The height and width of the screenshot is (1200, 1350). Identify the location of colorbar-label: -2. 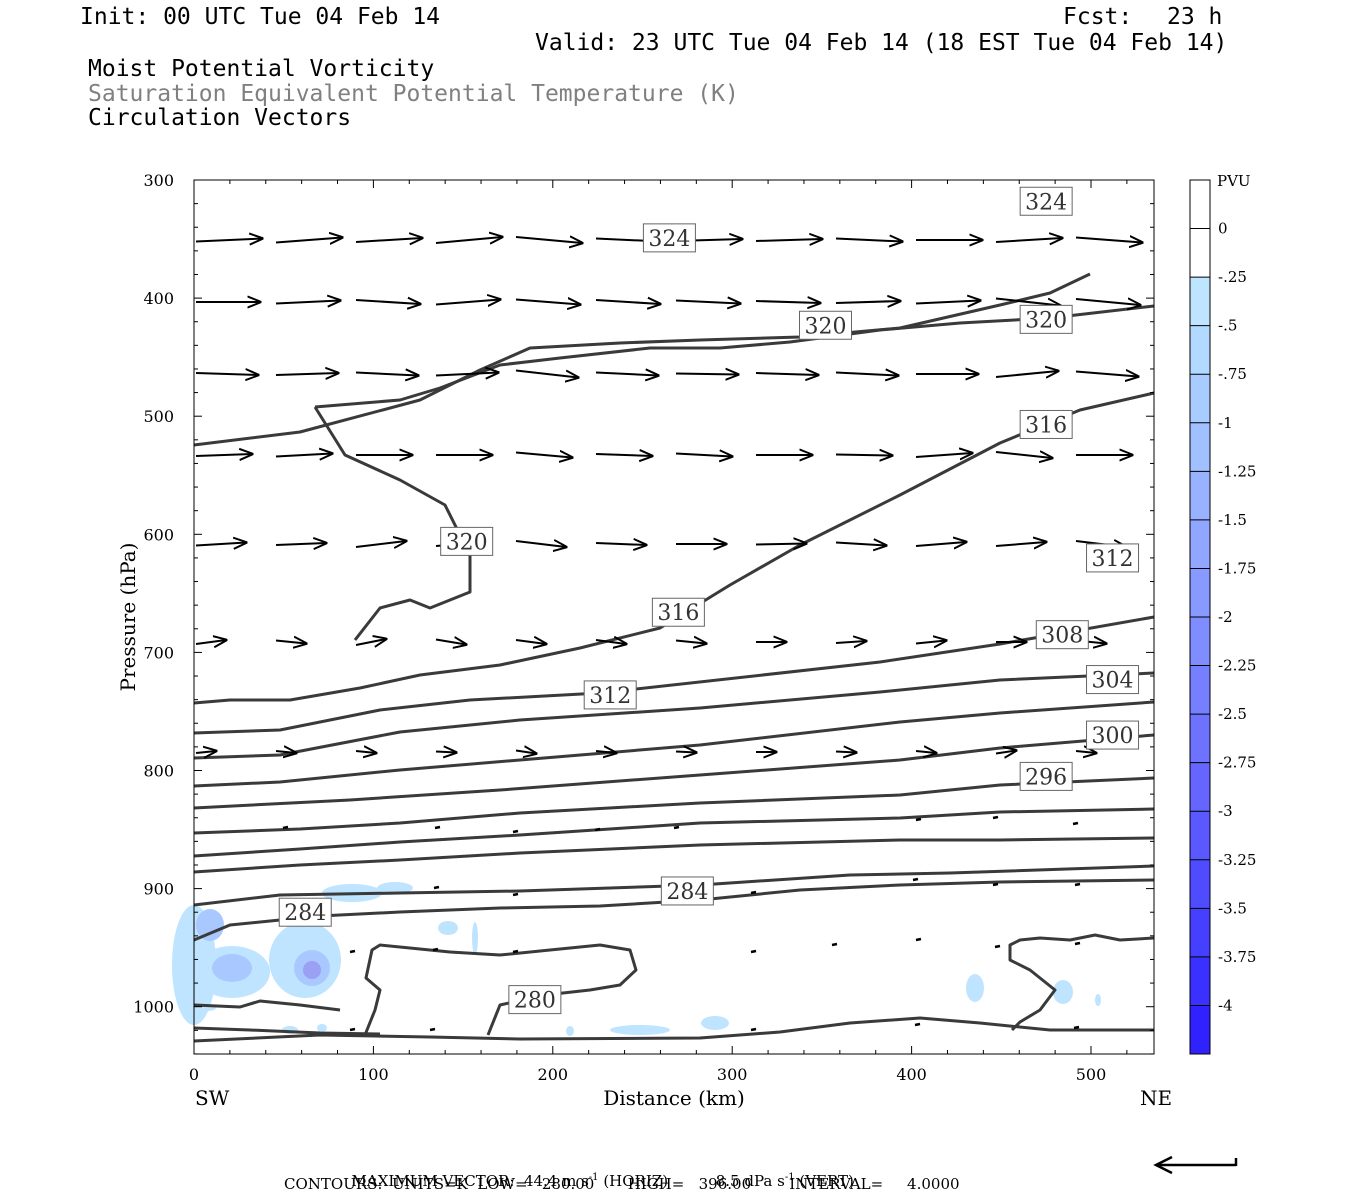
(1225, 617).